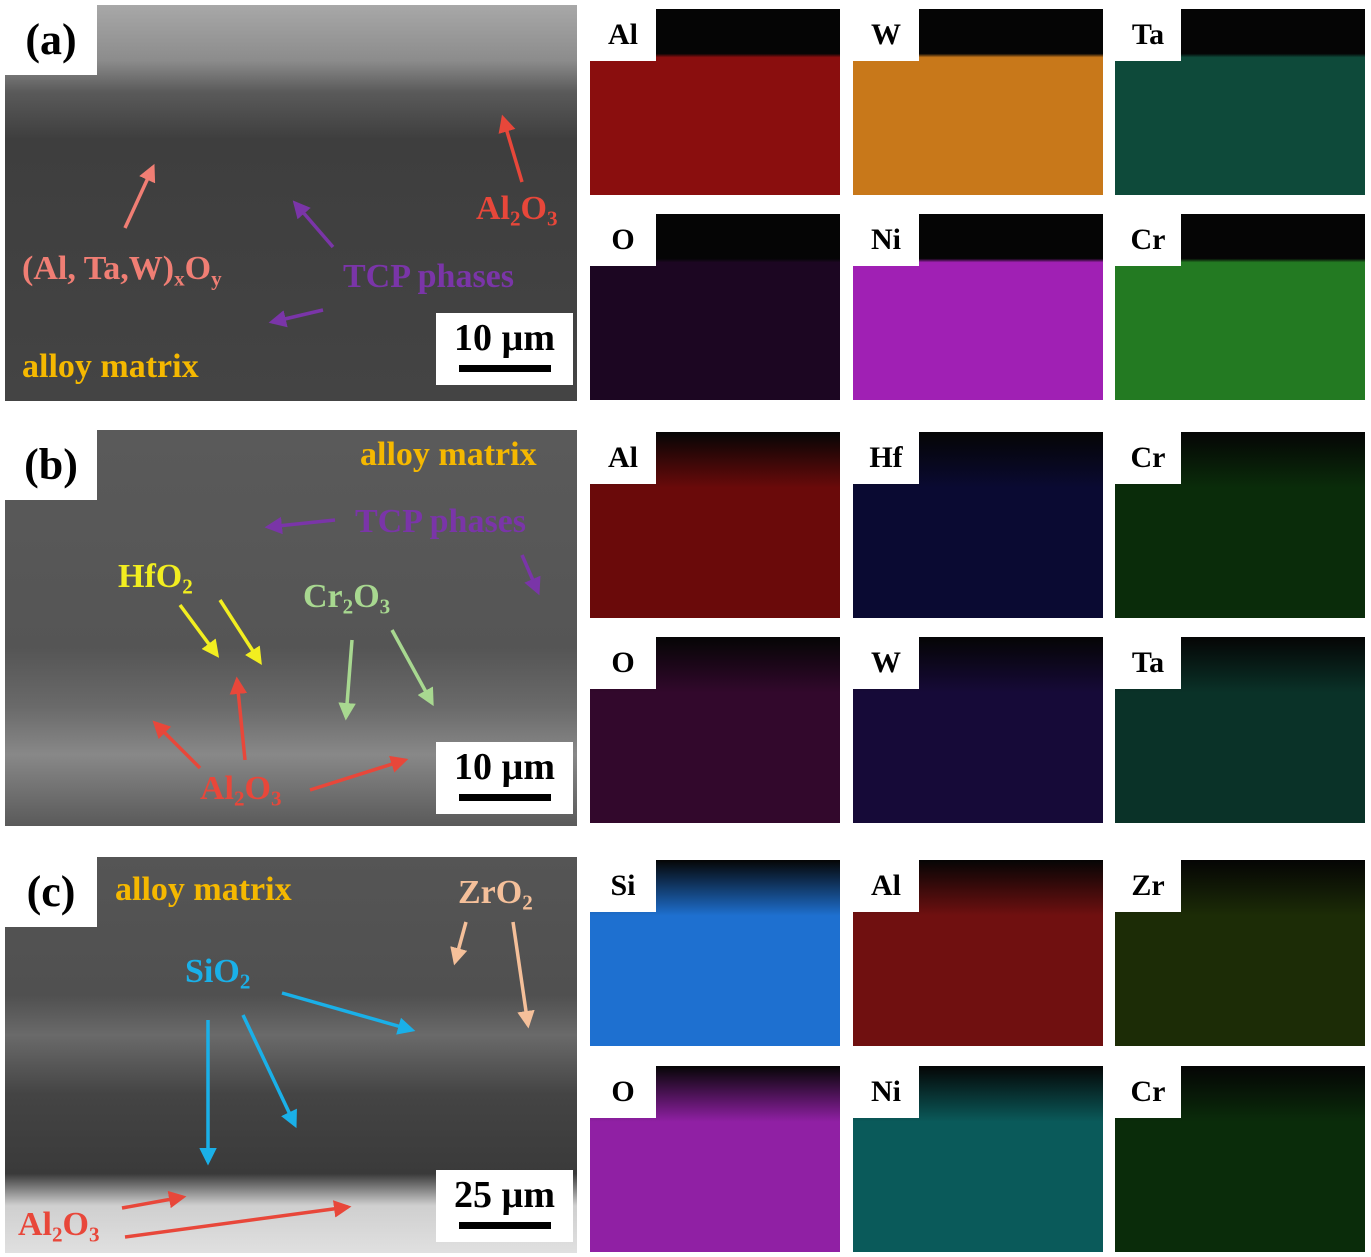 The height and width of the screenshot is (1257, 1371). I want to click on element-label: Si, so click(623, 886).